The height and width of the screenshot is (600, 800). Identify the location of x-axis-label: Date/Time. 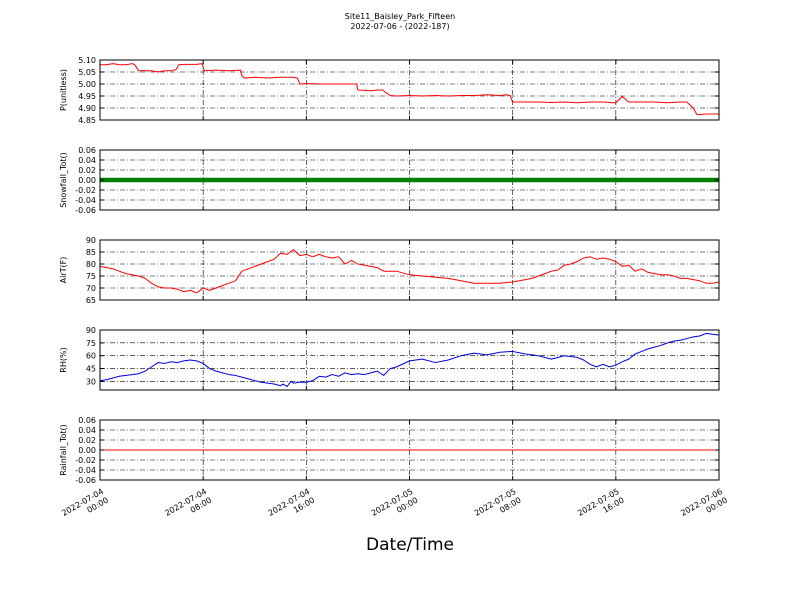
(410, 545).